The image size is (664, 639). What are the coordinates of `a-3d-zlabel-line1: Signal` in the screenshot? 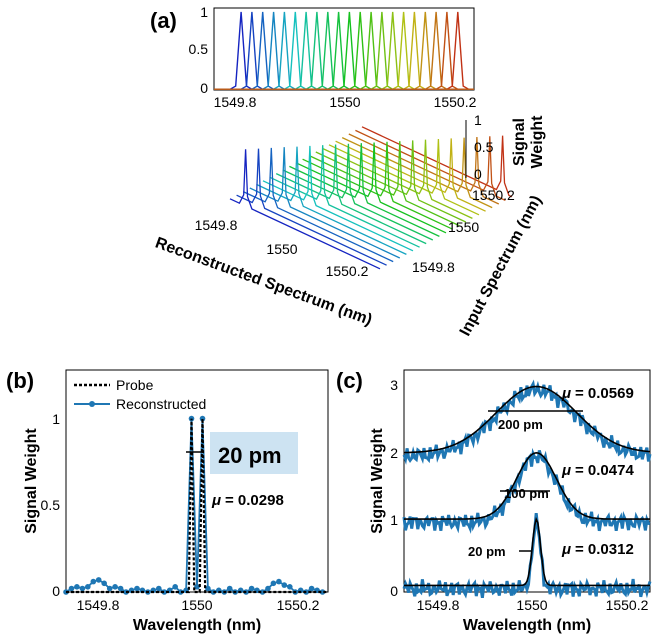 It's located at (519, 142).